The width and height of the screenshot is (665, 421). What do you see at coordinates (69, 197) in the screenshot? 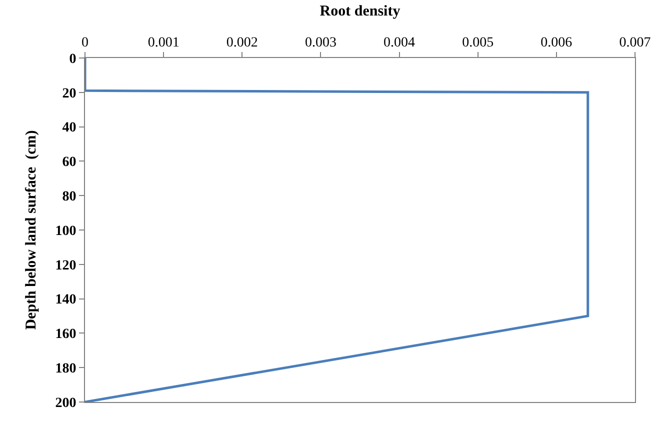
I see `y-tick-label: 80` at bounding box center [69, 197].